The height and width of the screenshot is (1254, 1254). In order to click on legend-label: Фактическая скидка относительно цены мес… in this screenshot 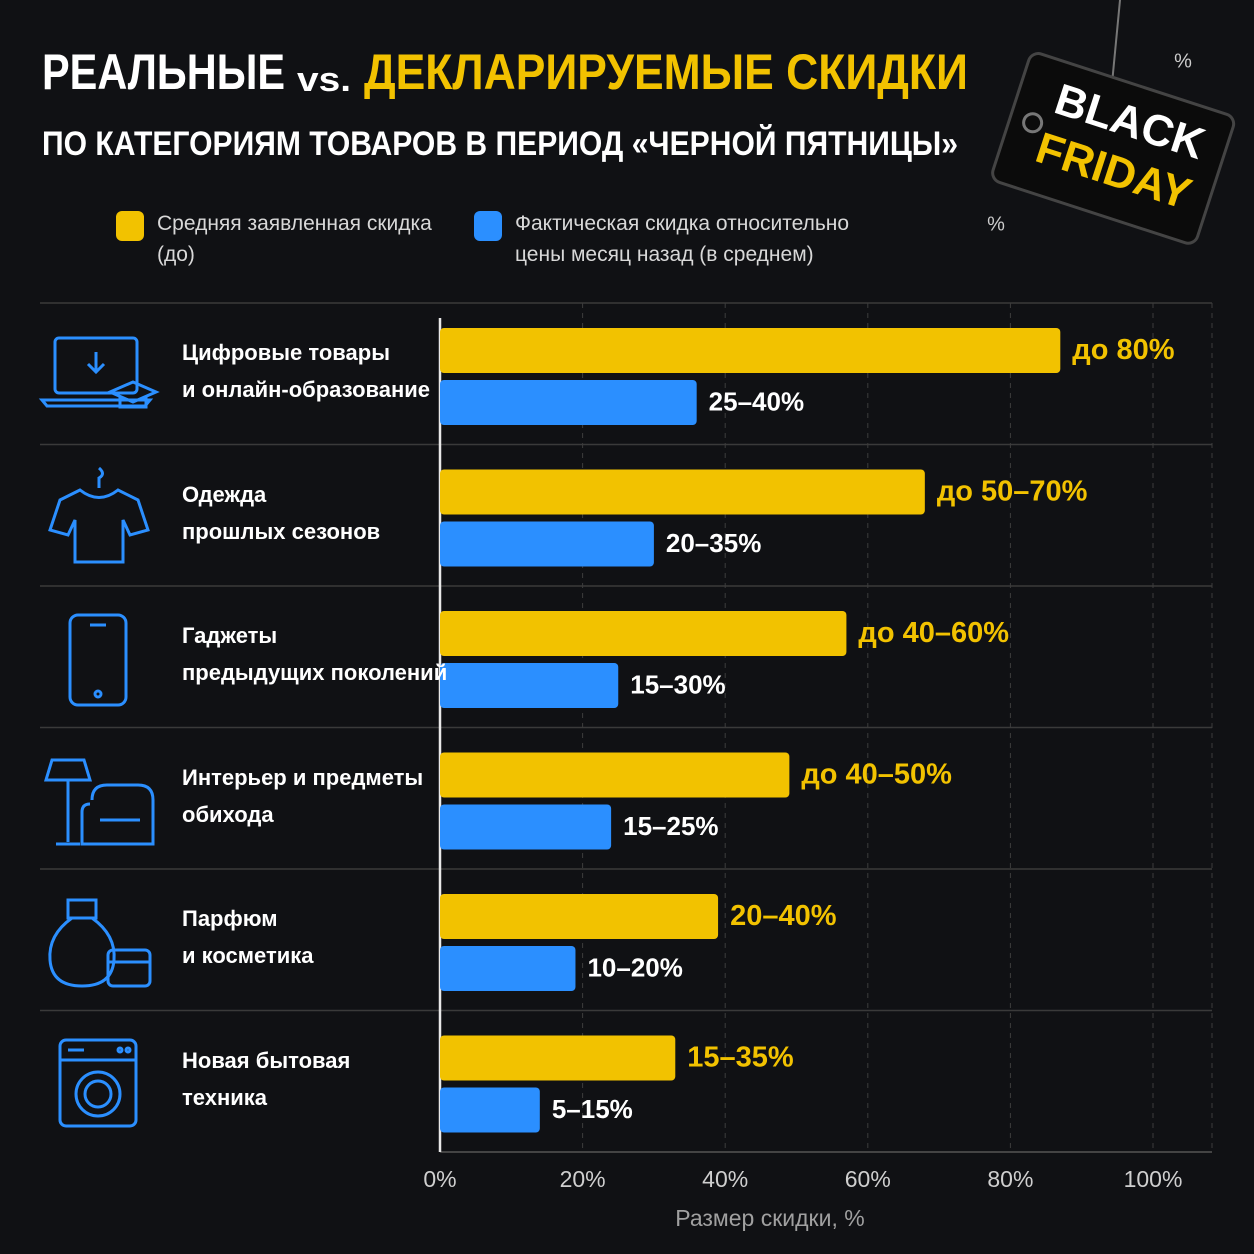, I will do `click(682, 239)`.